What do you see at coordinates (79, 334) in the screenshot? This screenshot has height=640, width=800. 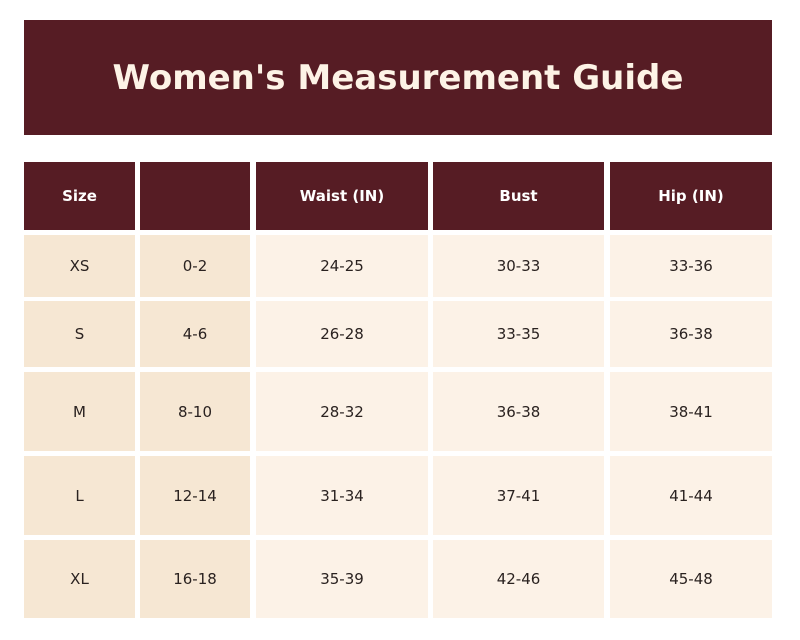 I see `table-cell: S` at bounding box center [79, 334].